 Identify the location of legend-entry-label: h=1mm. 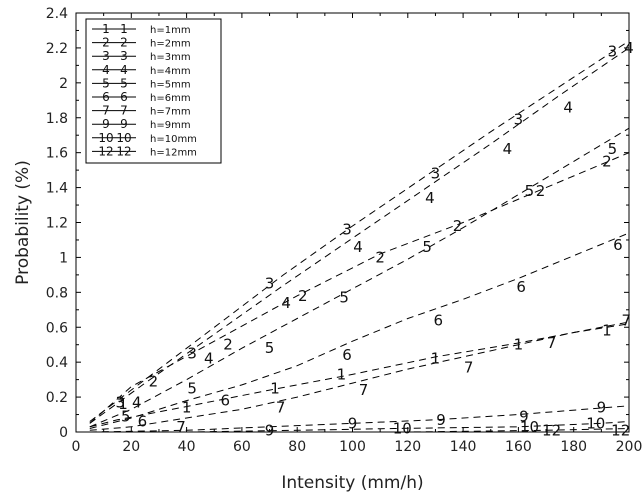
(170, 30).